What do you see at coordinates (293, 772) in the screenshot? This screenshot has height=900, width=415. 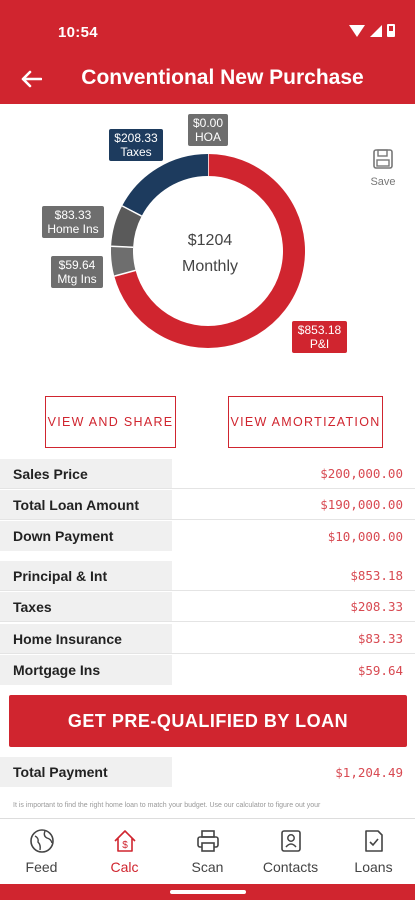 I see `row-value: $1,204.49` at bounding box center [293, 772].